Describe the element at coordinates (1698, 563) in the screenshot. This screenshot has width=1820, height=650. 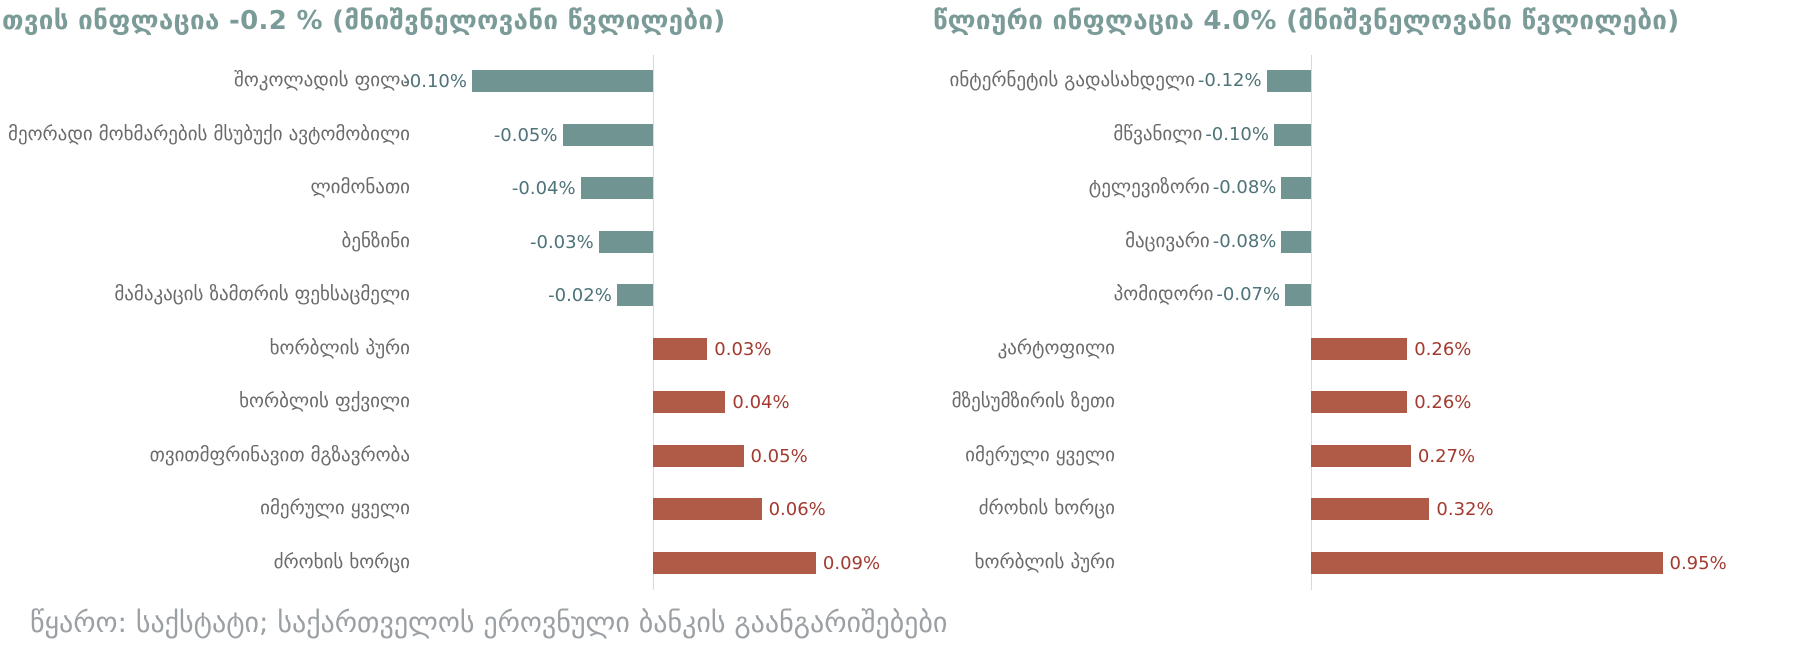
I see `value-label: 0.95%` at that location.